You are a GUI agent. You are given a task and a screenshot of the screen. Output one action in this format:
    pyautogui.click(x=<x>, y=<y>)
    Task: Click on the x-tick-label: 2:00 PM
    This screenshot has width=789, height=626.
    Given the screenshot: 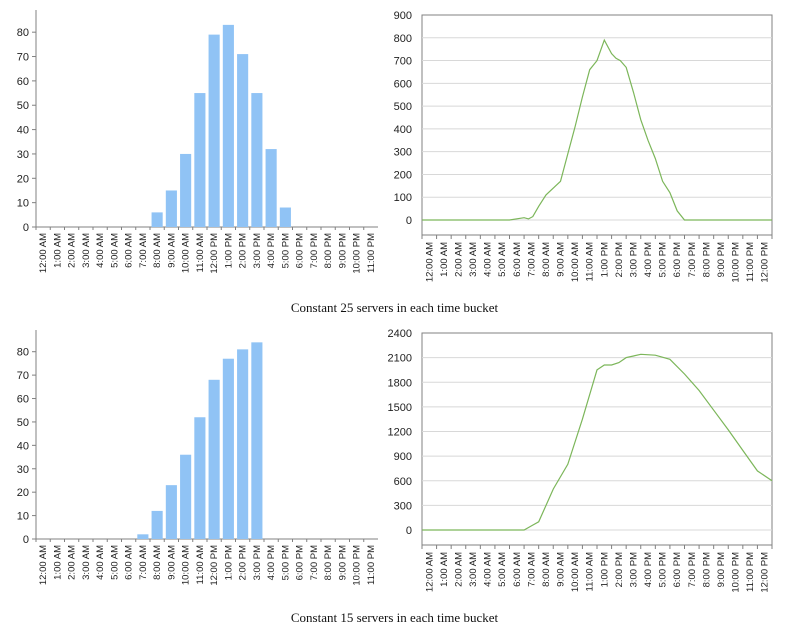 What is the action you would take?
    pyautogui.click(x=243, y=562)
    